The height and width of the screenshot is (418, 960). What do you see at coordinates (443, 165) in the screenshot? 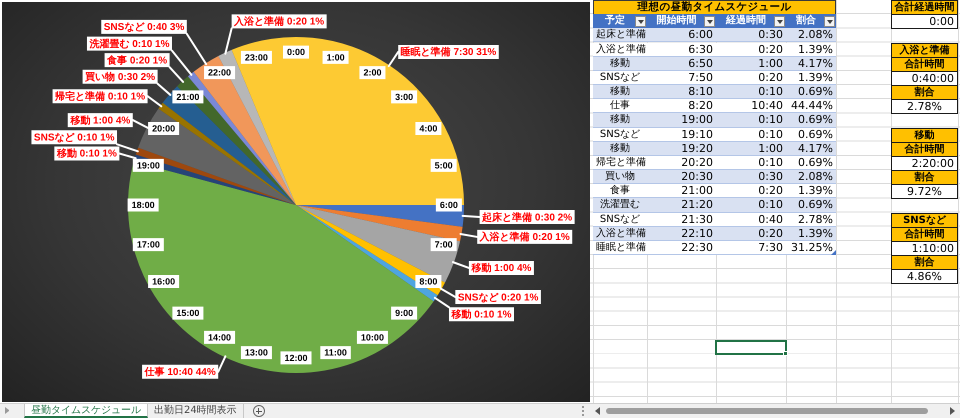
I see `text: 5:00` at bounding box center [443, 165].